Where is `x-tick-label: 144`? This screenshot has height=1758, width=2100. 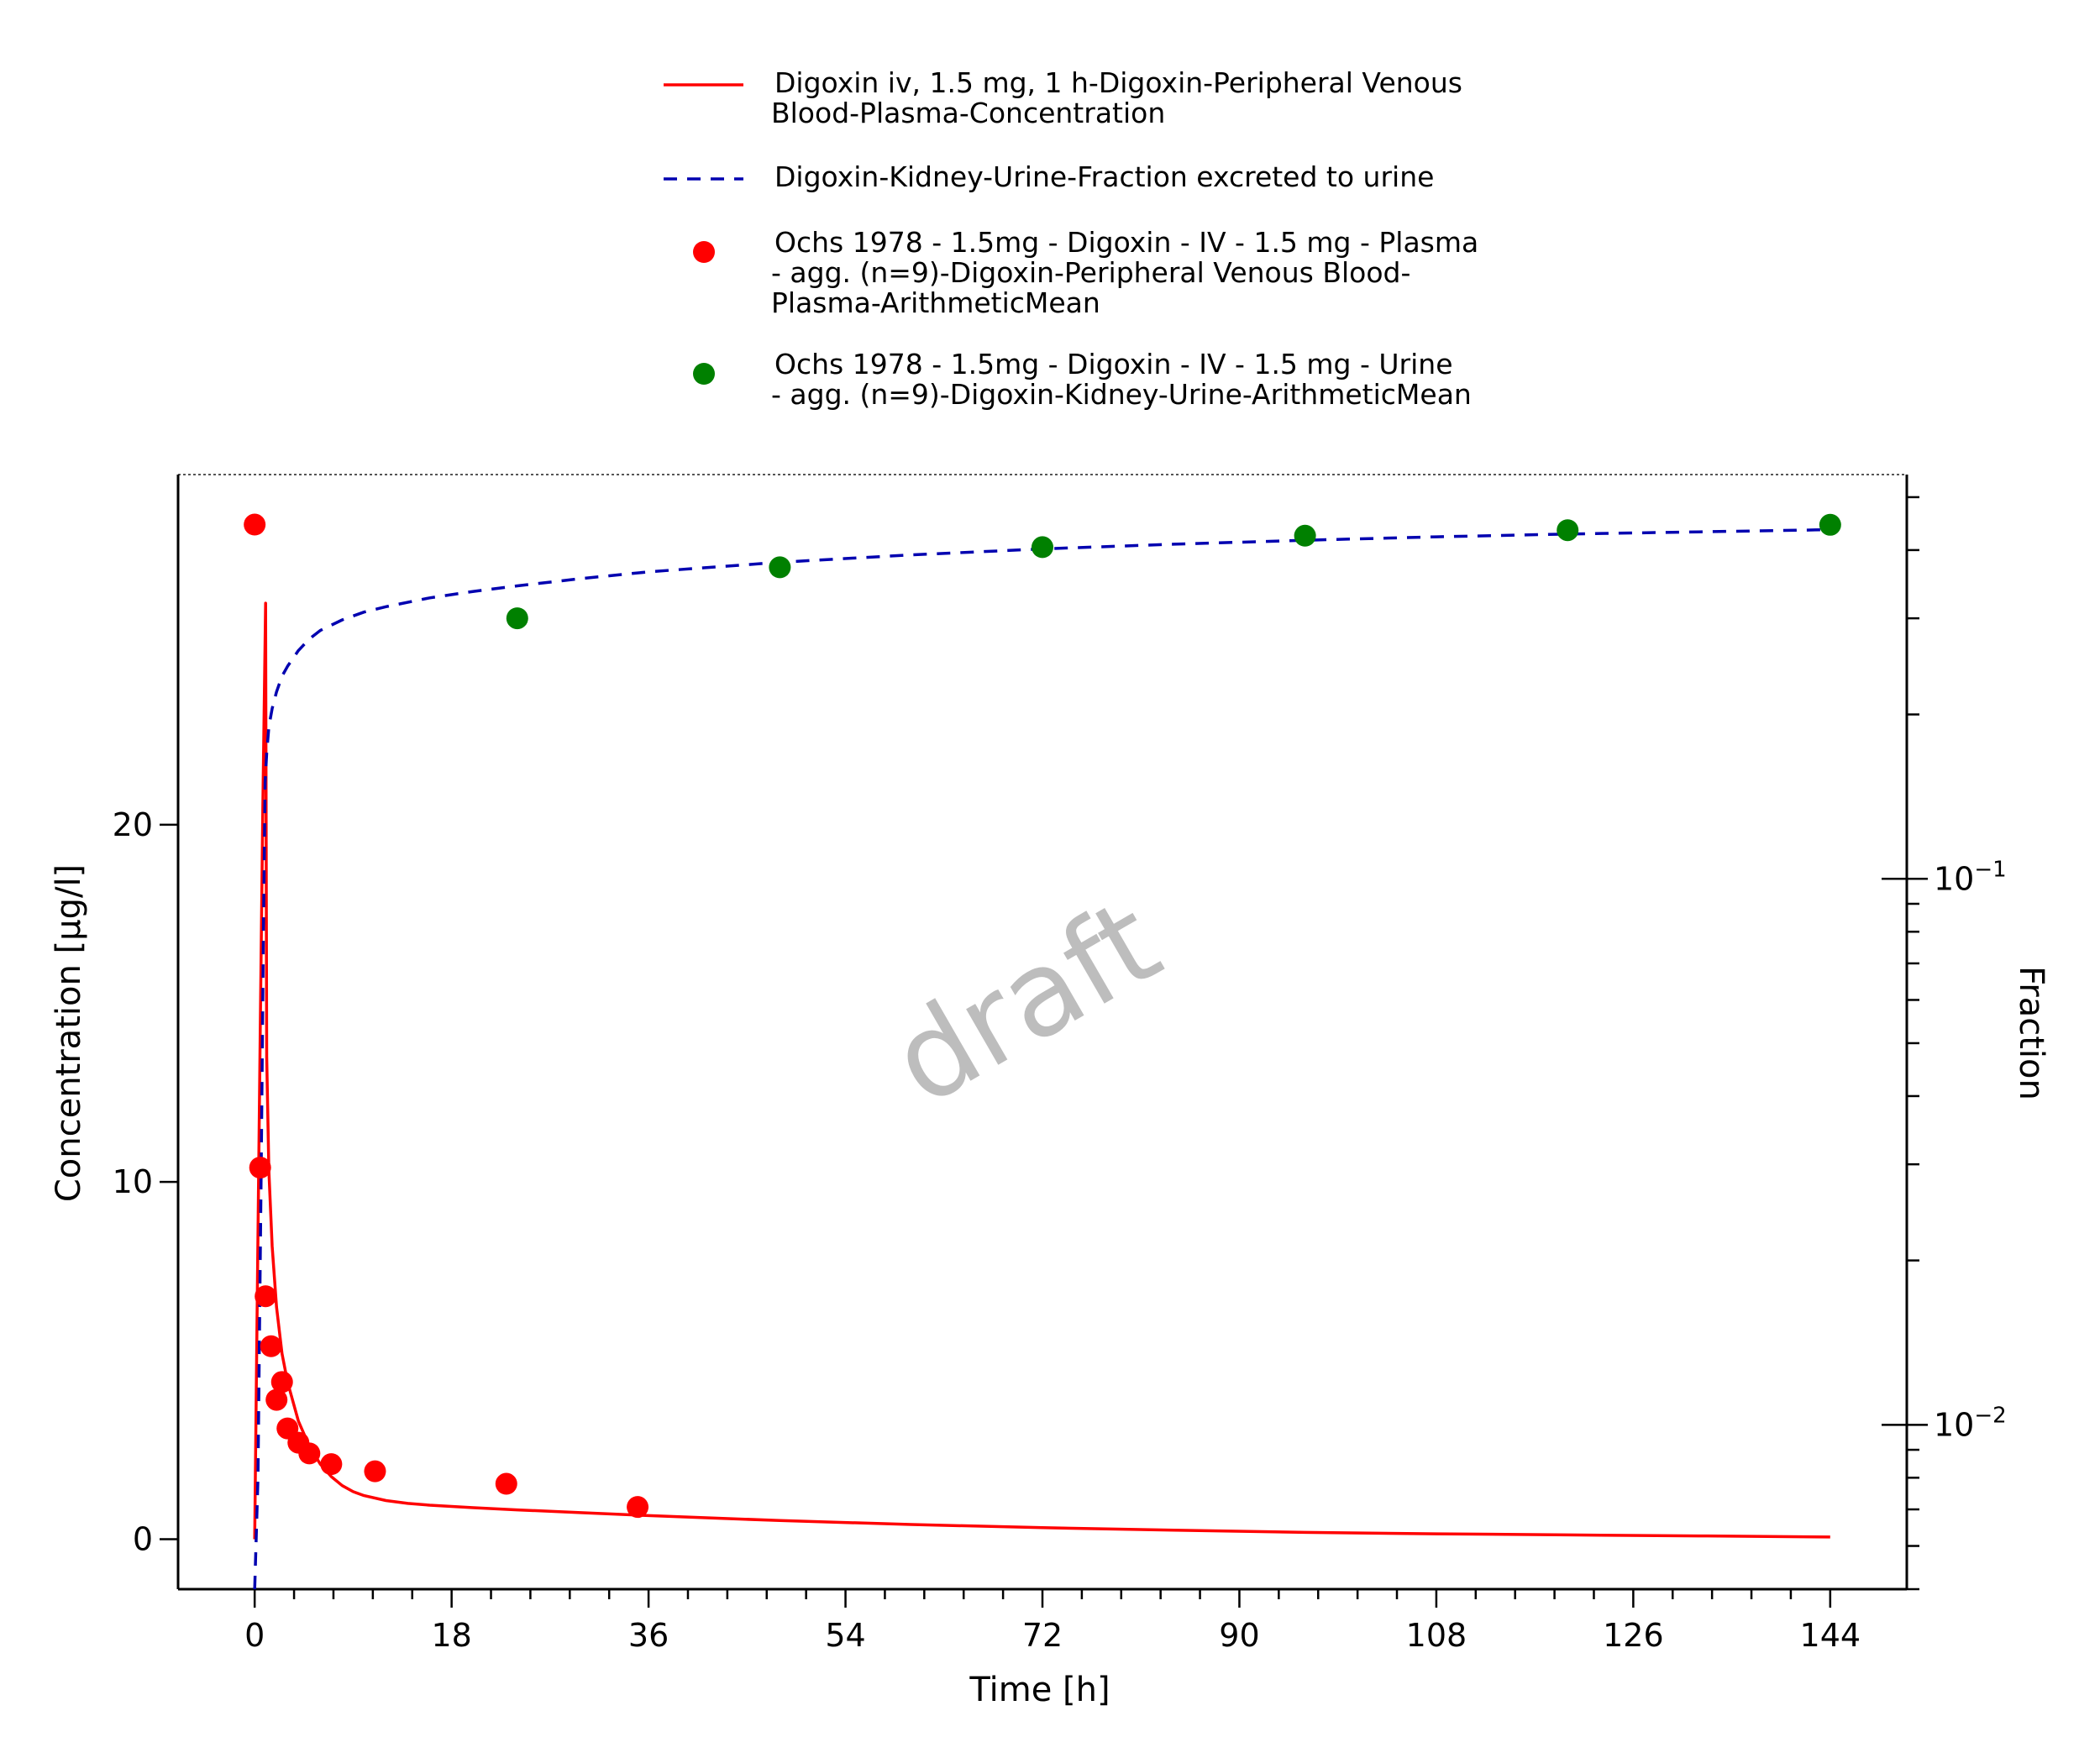 x-tick-label: 144 is located at coordinates (1830, 1635).